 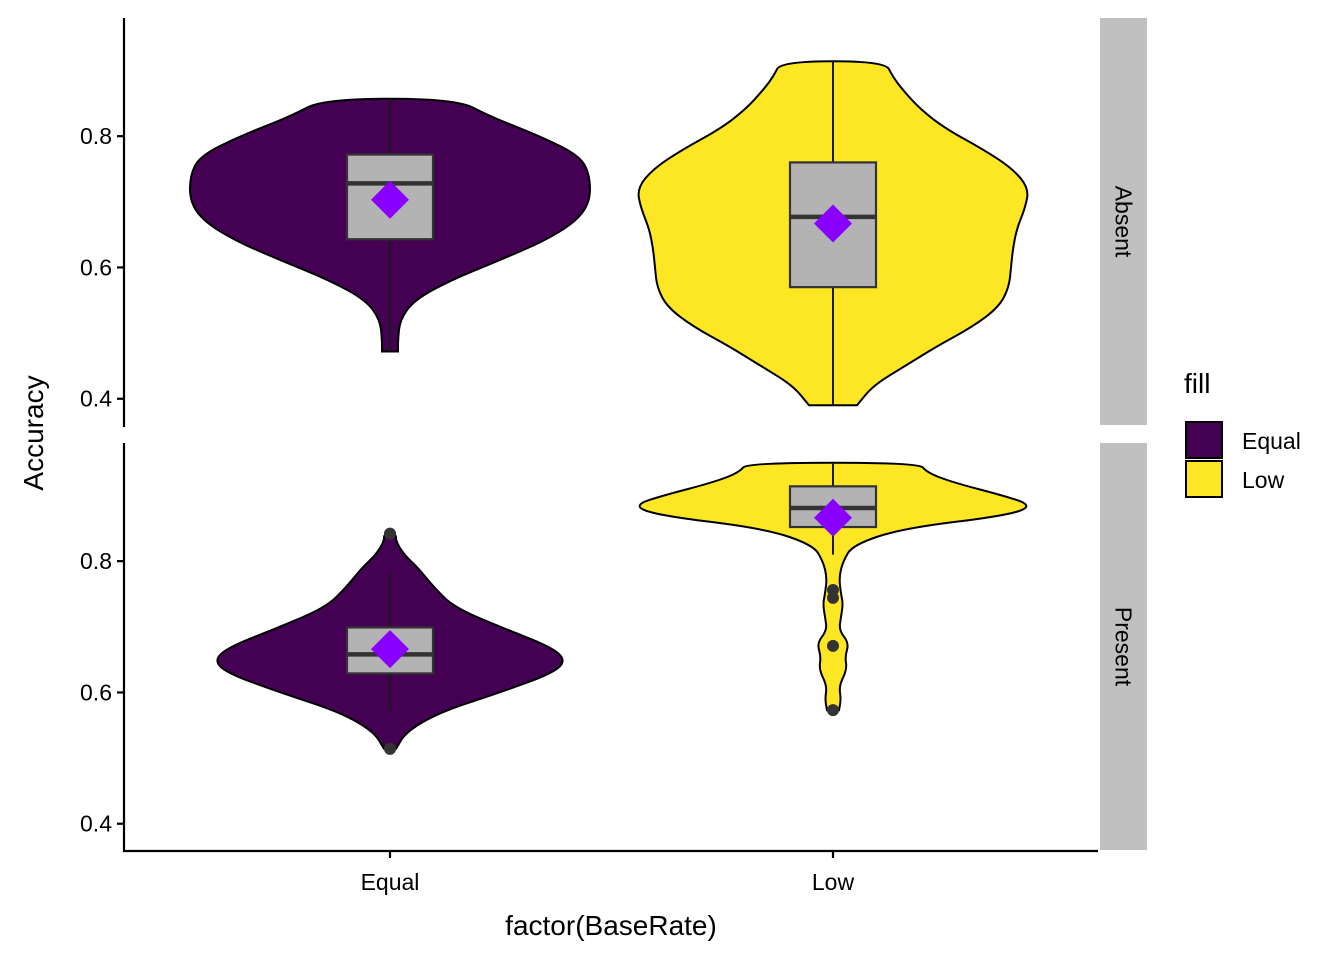 I want to click on facet-strip-label: Absent, so click(x=1124, y=222).